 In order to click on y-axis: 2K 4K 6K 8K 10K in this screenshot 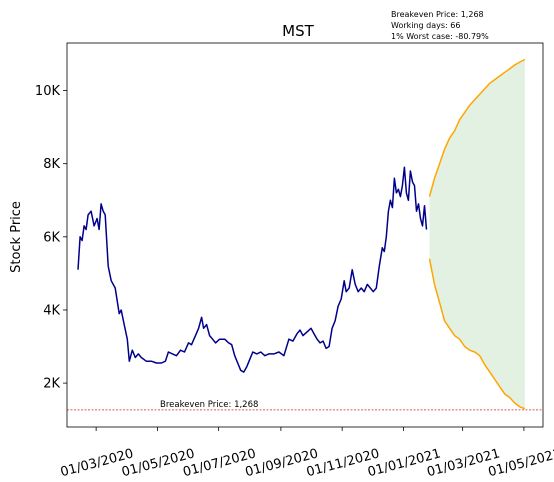, I will do `click(51, 238)`.